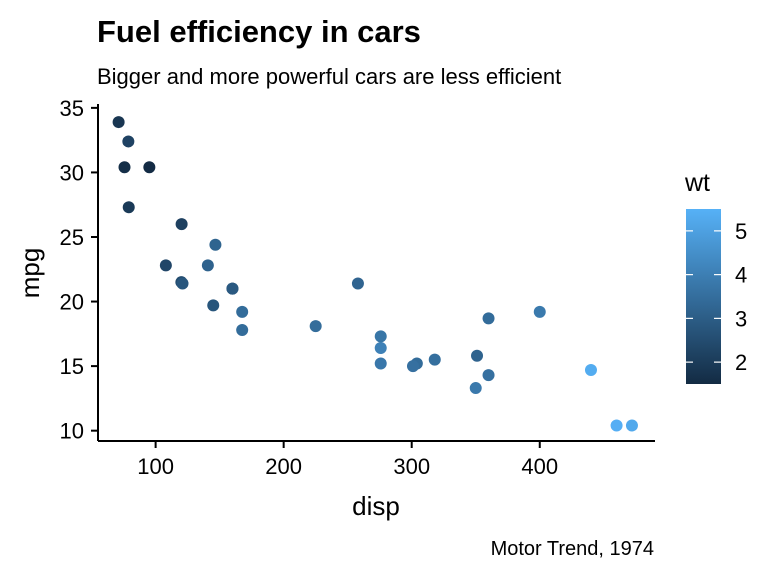 This screenshot has height=576, width=768. Describe the element at coordinates (283, 466) in the screenshot. I see `x-tick-label: 200` at that location.